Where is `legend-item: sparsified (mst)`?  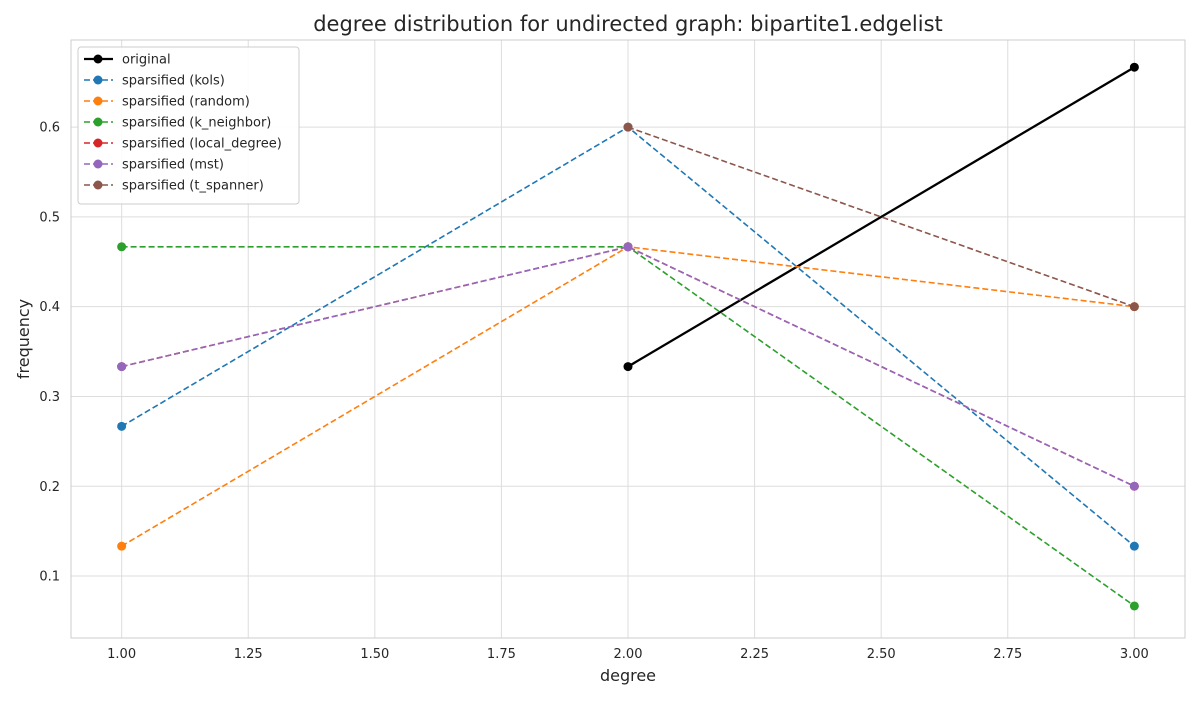 legend-item: sparsified (mst) is located at coordinates (154, 165).